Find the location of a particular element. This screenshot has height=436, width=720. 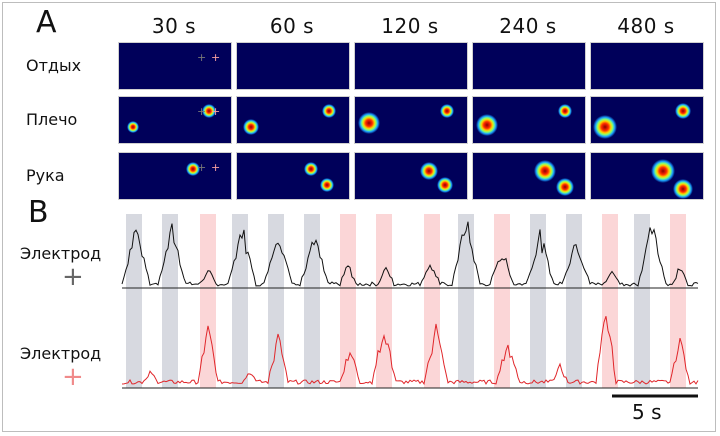

red-electrode-plus-icon: + is located at coordinates (73, 377).